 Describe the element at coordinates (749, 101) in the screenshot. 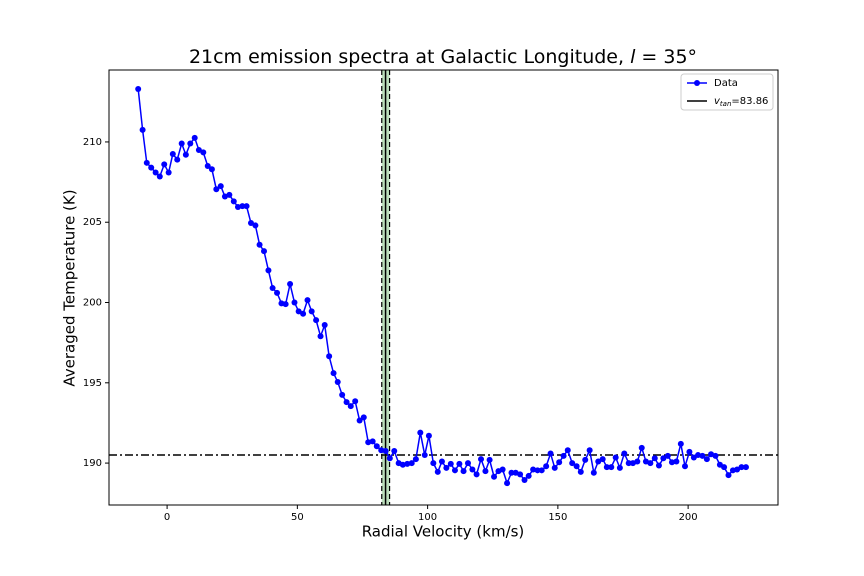

I see `legend-value: =83.86` at that location.